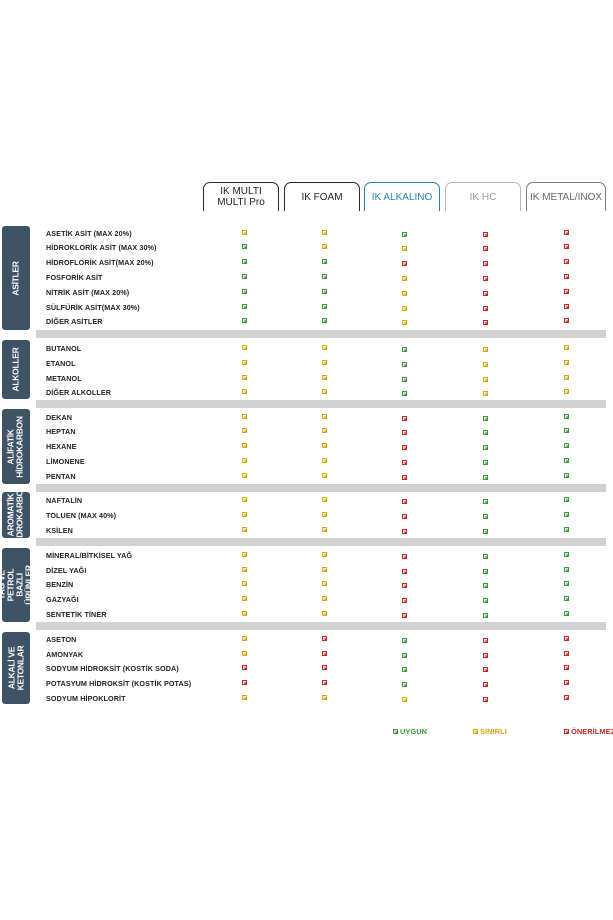 This screenshot has height=920, width=613. What do you see at coordinates (16, 515) in the screenshot?
I see `category-label: AROMATİK HİDROKARBON` at bounding box center [16, 515].